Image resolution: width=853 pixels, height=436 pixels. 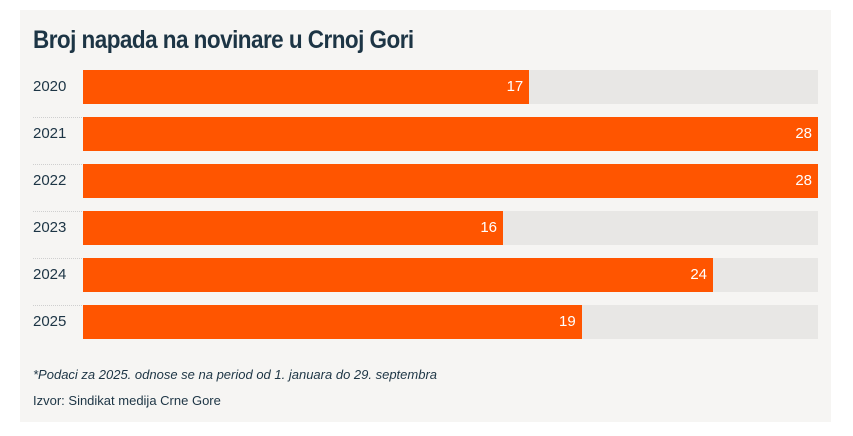 I want to click on chart-source: Izvor: Sindikat medija Crne Gore, so click(x=127, y=400).